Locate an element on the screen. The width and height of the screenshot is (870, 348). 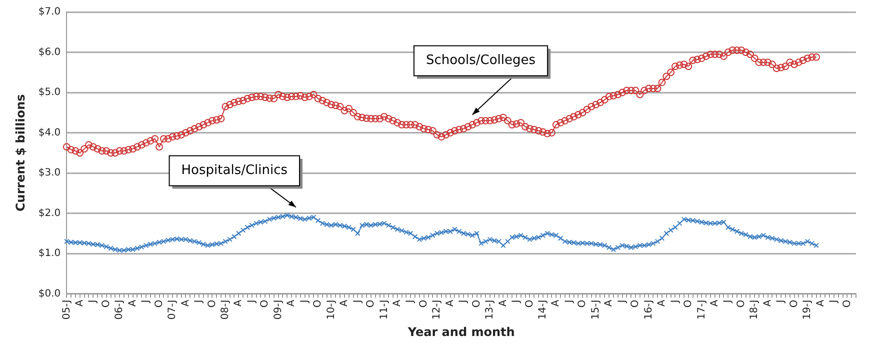
y-axis-title: Current $ billions is located at coordinates (20, 153).